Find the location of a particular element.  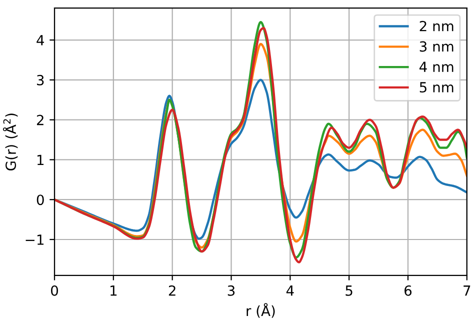

x-tick-label: 7 is located at coordinates (467, 291).